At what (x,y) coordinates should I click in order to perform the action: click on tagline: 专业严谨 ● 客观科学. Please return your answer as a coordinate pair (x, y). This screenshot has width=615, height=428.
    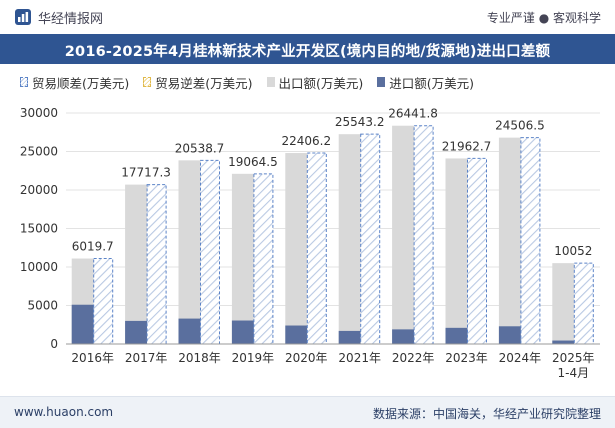
    Looking at the image, I should click on (543, 18).